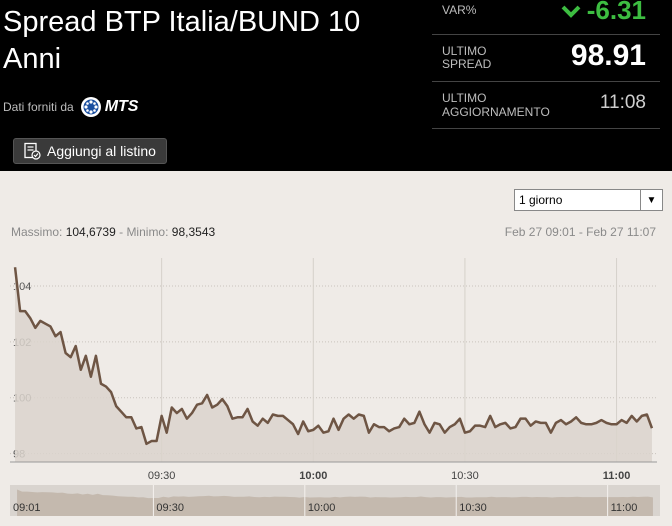 This screenshot has width=672, height=526. I want to click on navigator-tick-label: 10:30, so click(473, 508).